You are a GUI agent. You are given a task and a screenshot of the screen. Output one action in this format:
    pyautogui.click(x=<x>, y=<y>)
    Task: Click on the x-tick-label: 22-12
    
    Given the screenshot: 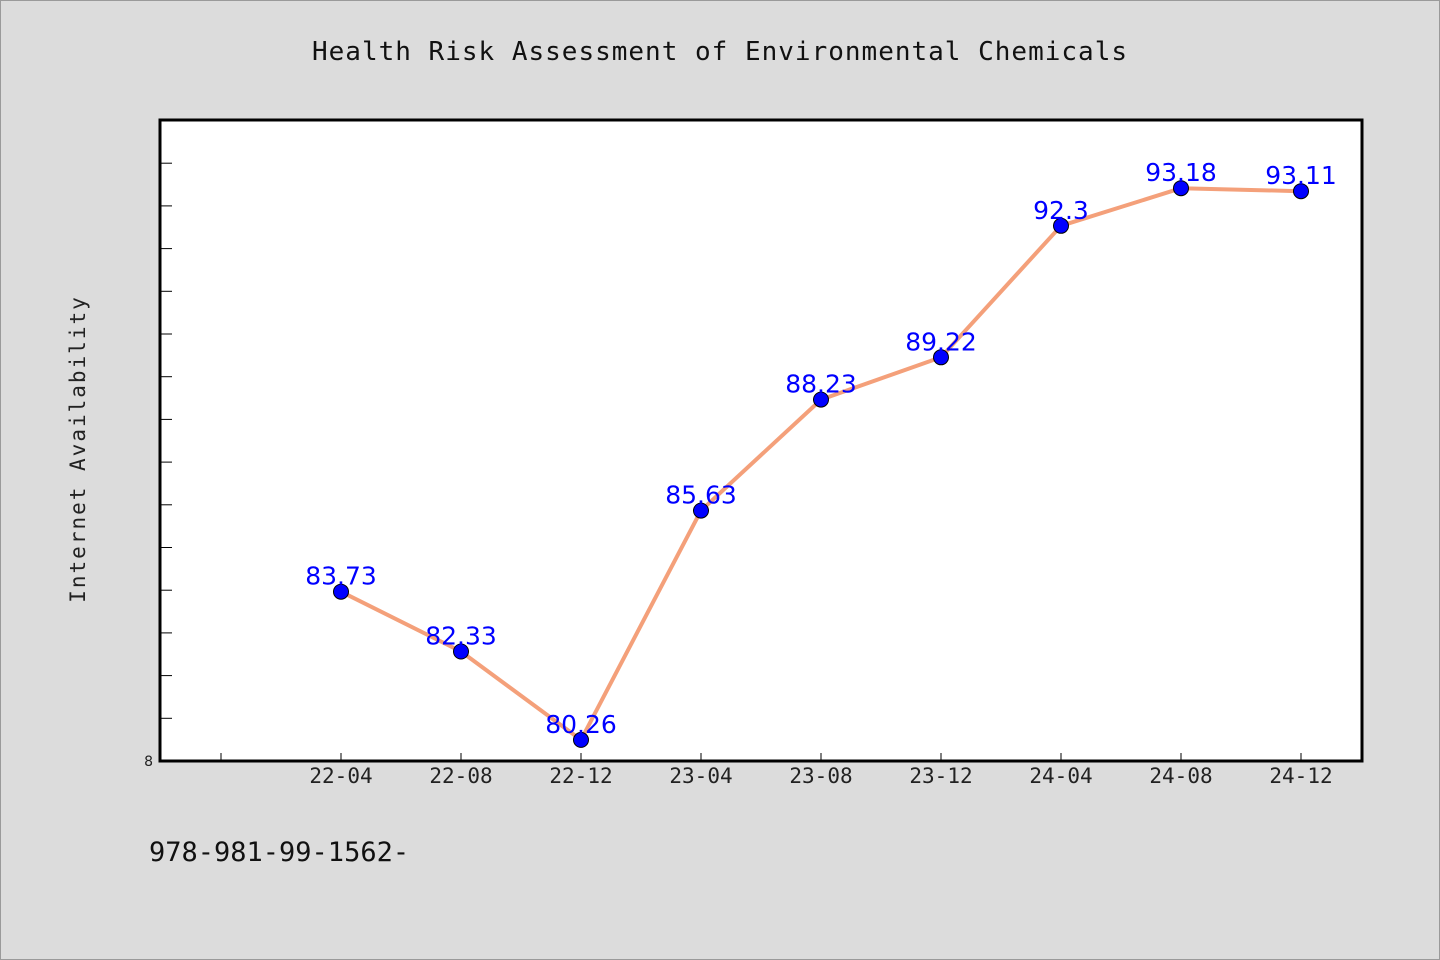 What is the action you would take?
    pyautogui.click(x=580, y=776)
    